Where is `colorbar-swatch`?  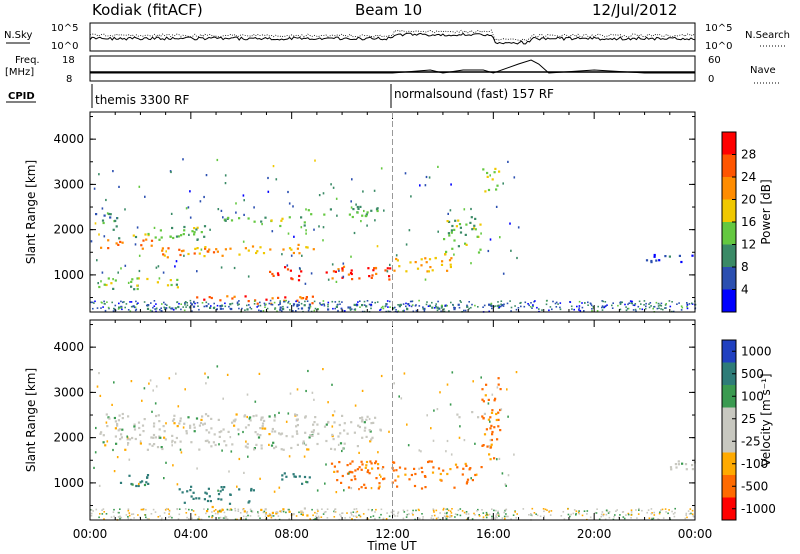
colorbar-swatch is located at coordinates (729, 165).